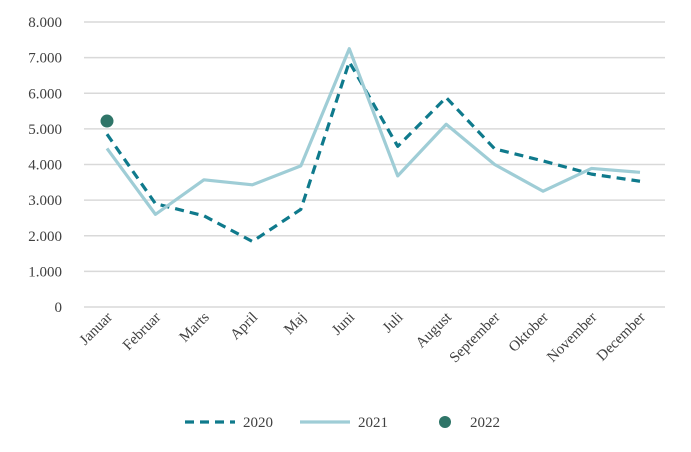 Image resolution: width=691 pixels, height=452 pixels. What do you see at coordinates (45, 94) in the screenshot?
I see `y-tick-label: 6.000` at bounding box center [45, 94].